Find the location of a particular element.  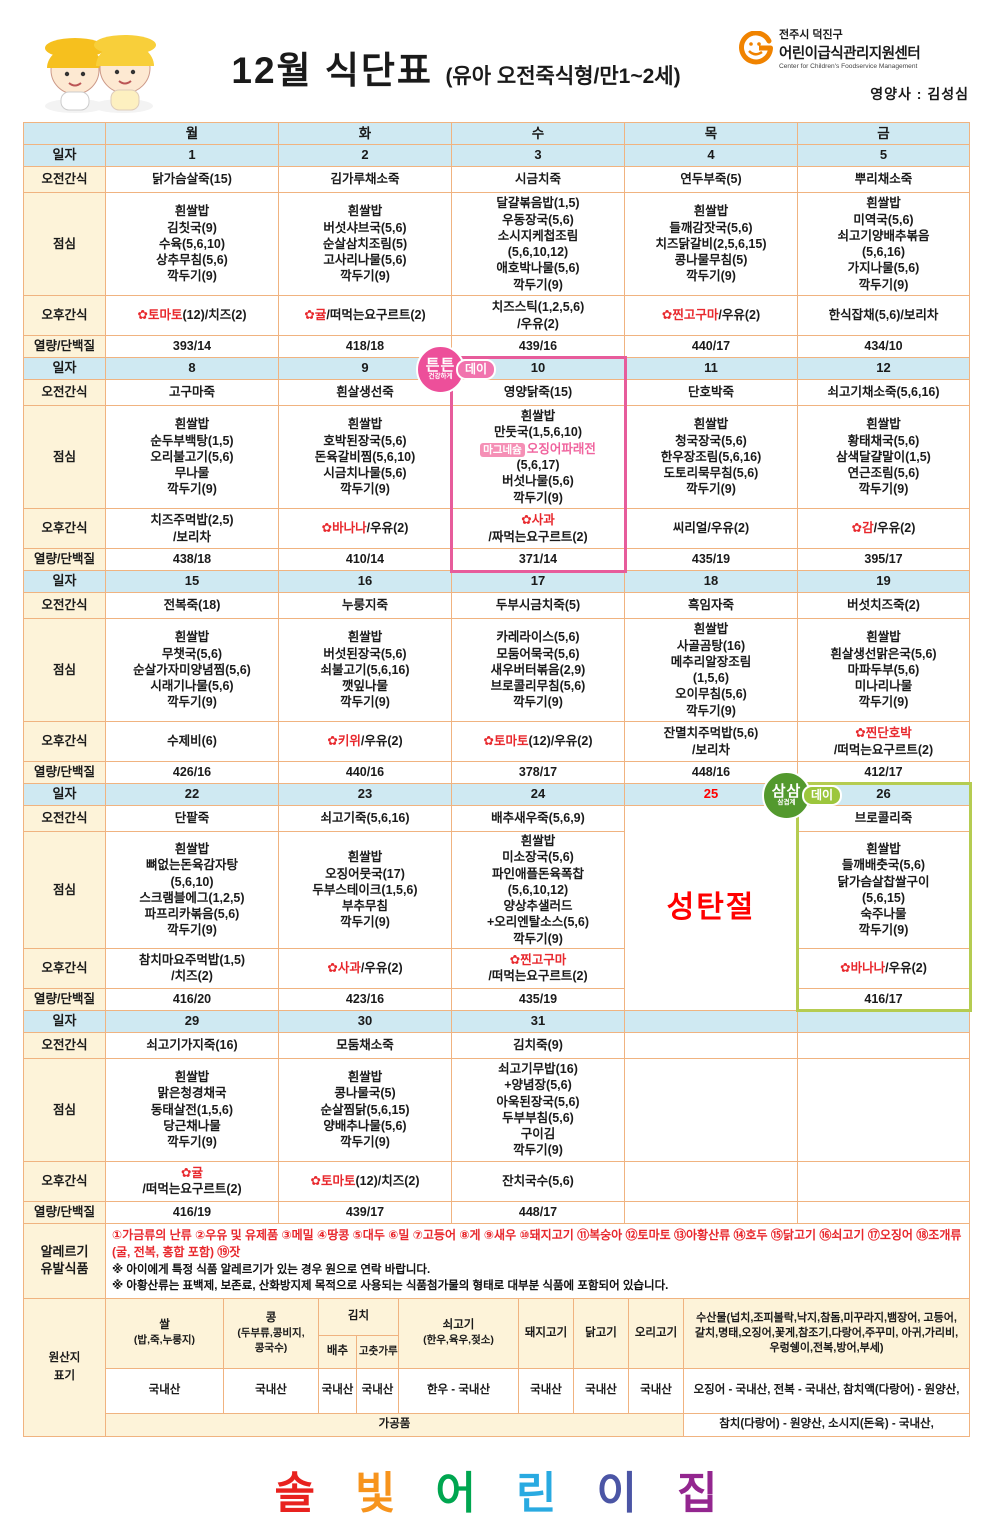

origin-label-line2: 표기 is located at coordinates (64, 1376).